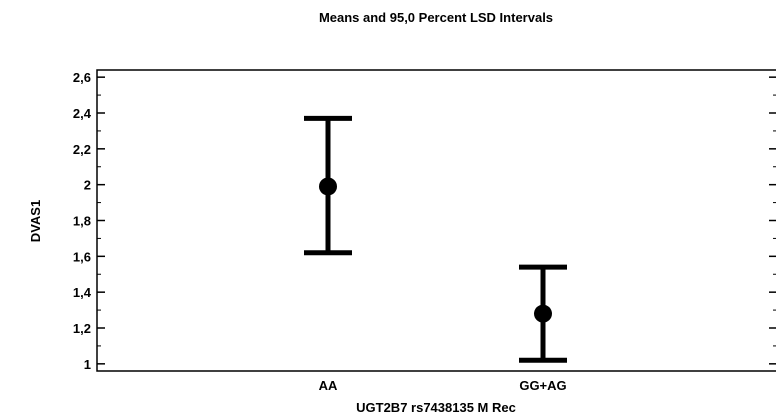 The image size is (776, 417). What do you see at coordinates (87, 185) in the screenshot?
I see `y-tick-label: 2` at bounding box center [87, 185].